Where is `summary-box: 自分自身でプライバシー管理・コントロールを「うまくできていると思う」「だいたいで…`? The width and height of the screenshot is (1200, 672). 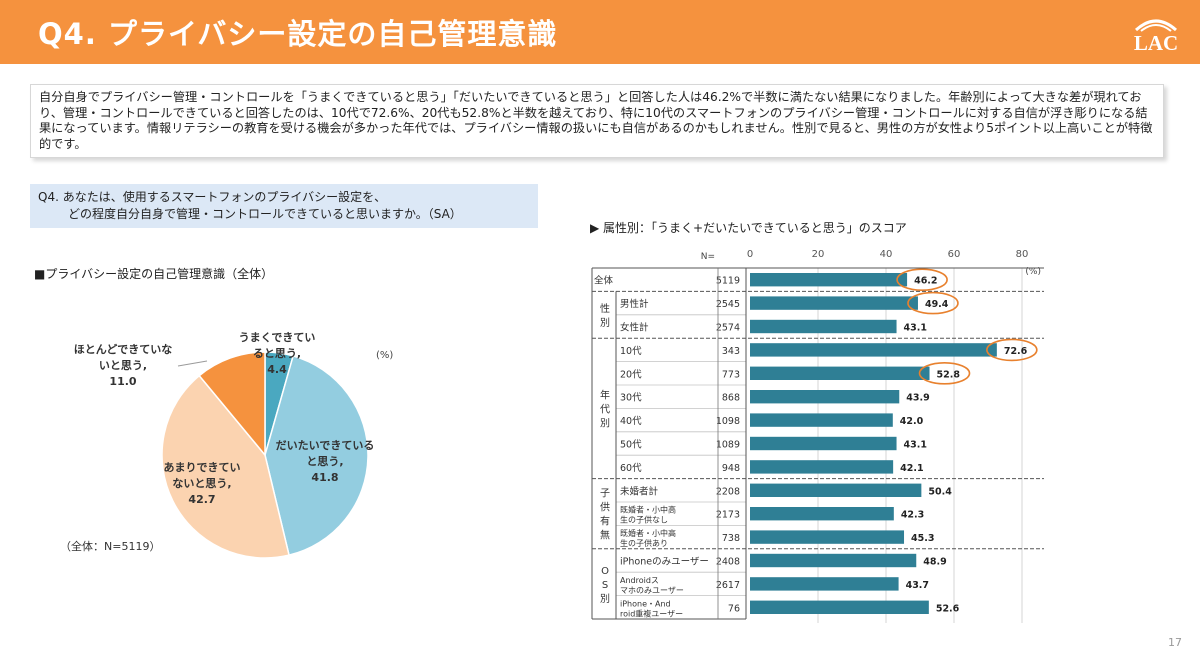 summary-box: 自分自身でプライバシー管理・コントロールを「うまくできていると思う」「だいたいで… is located at coordinates (597, 121).